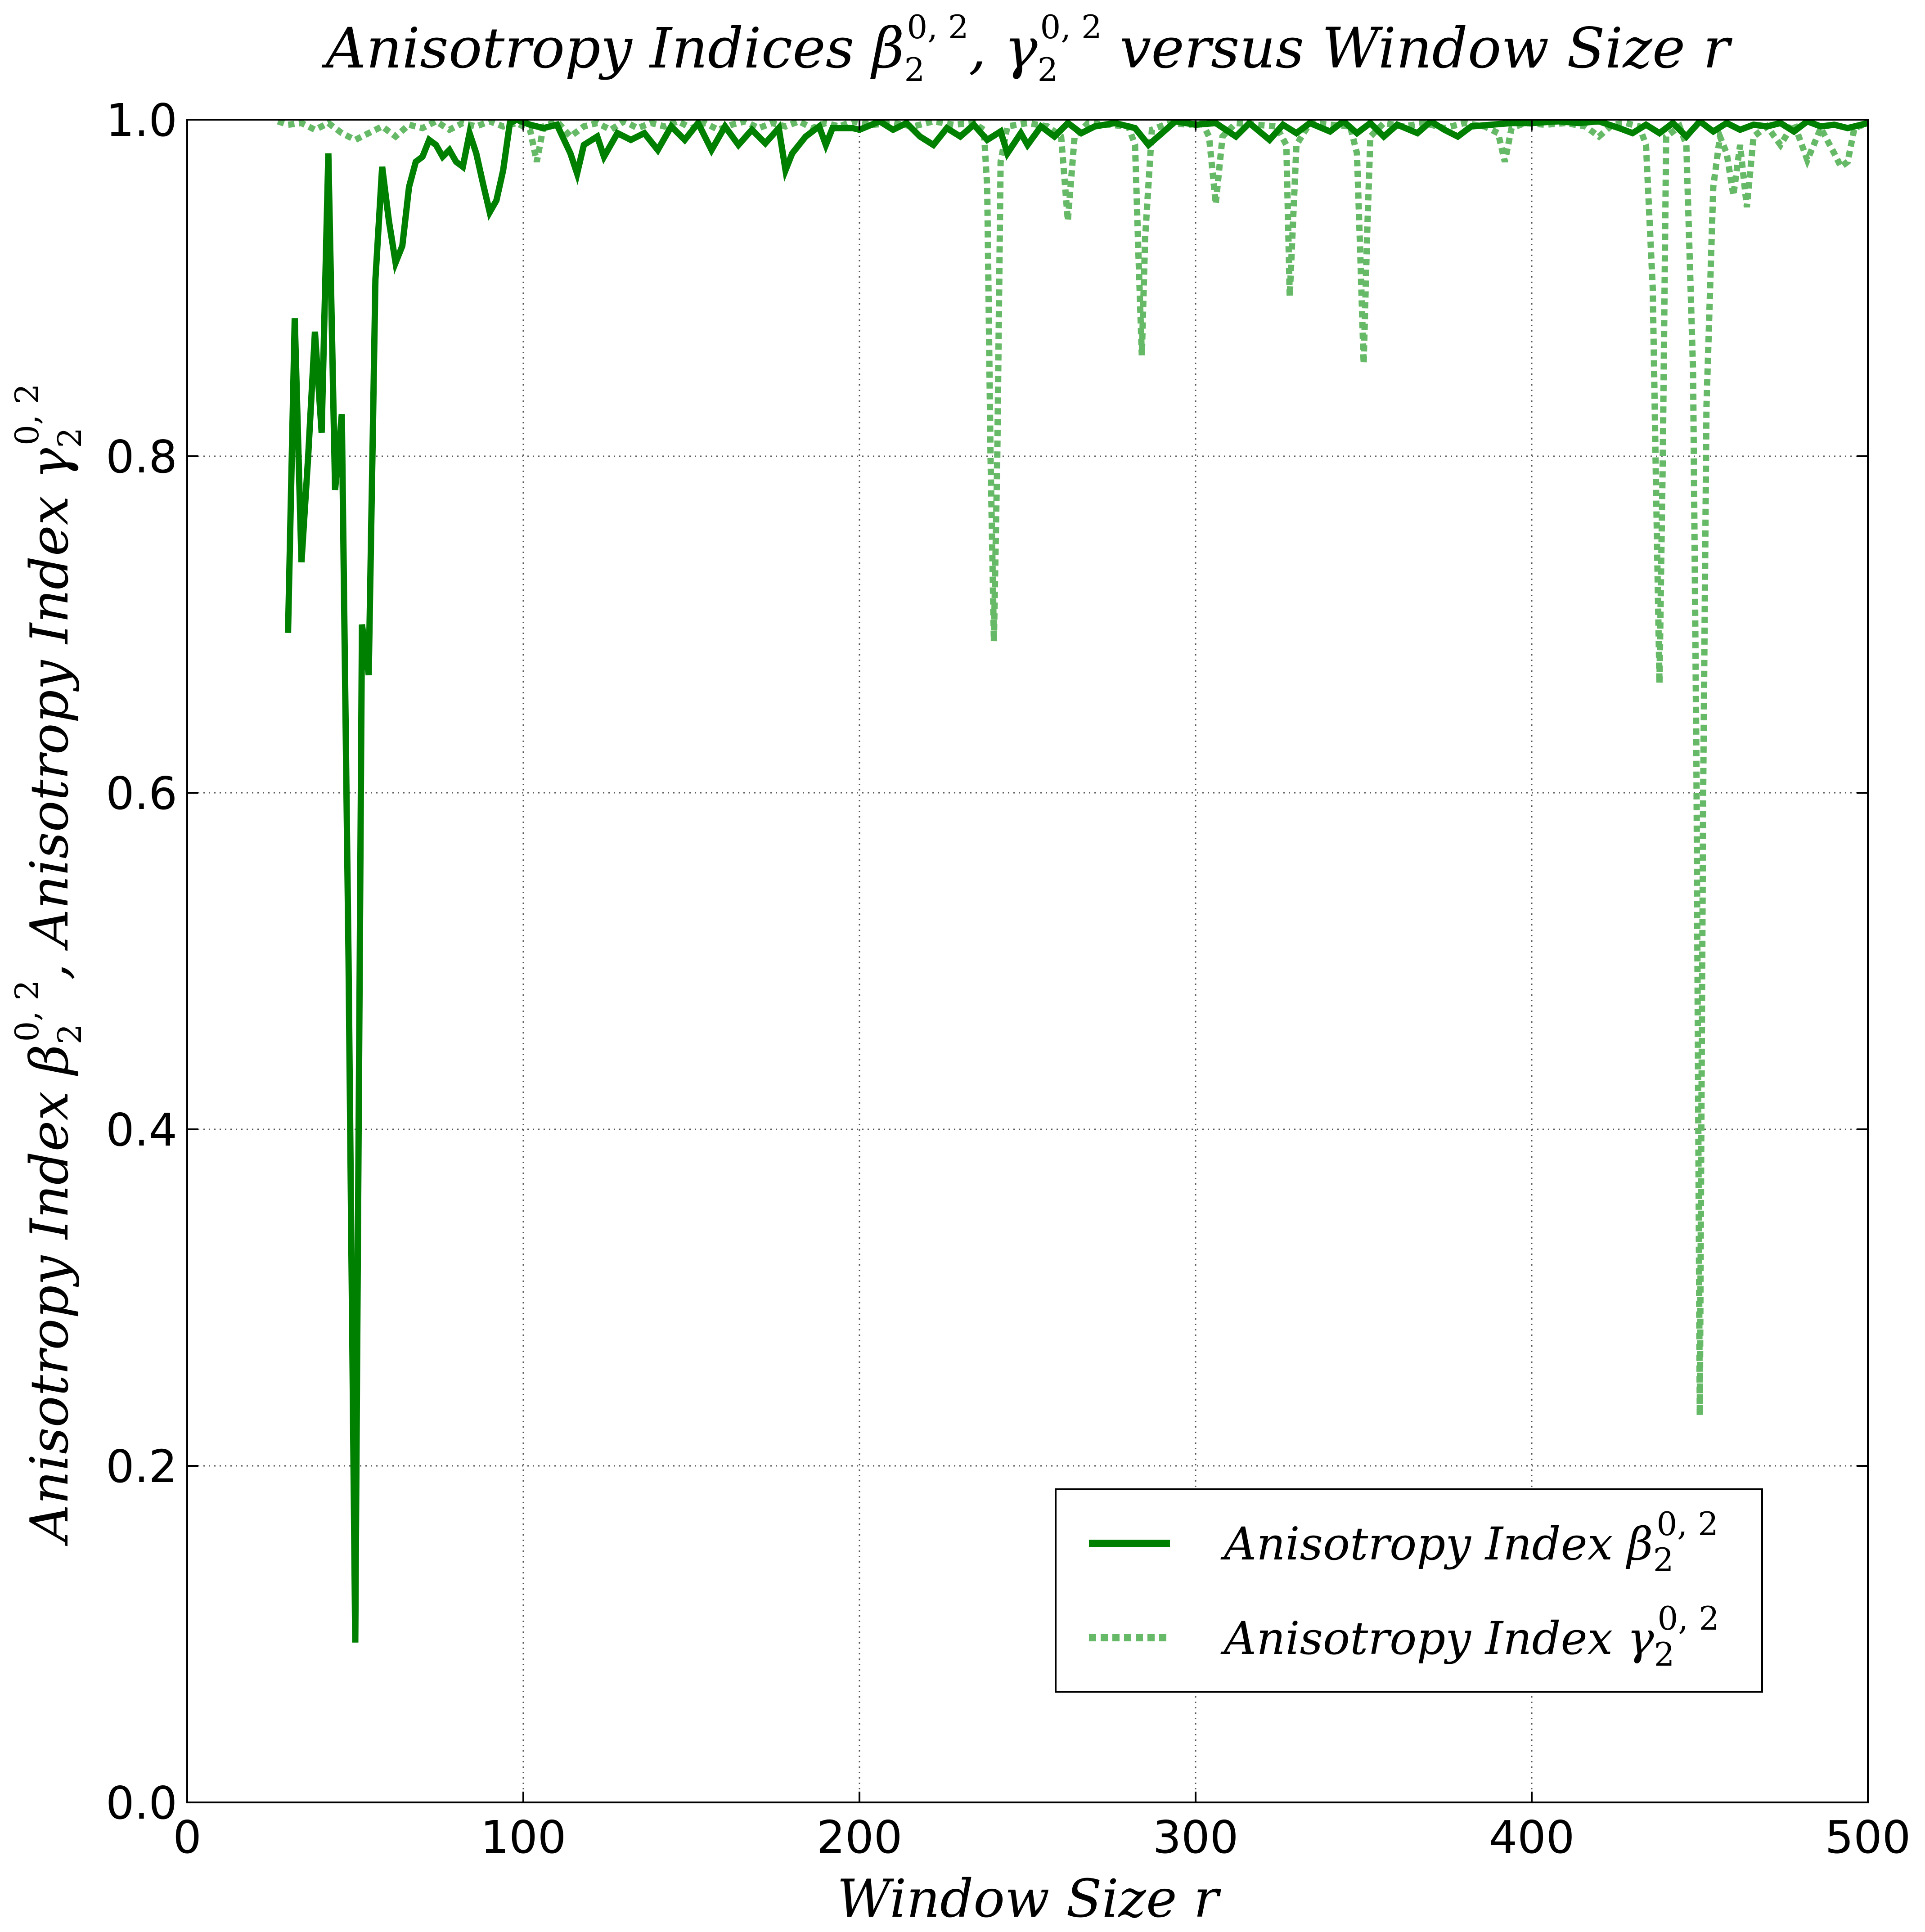  I want to click on y-tick-label: 0.8, so click(141, 457).